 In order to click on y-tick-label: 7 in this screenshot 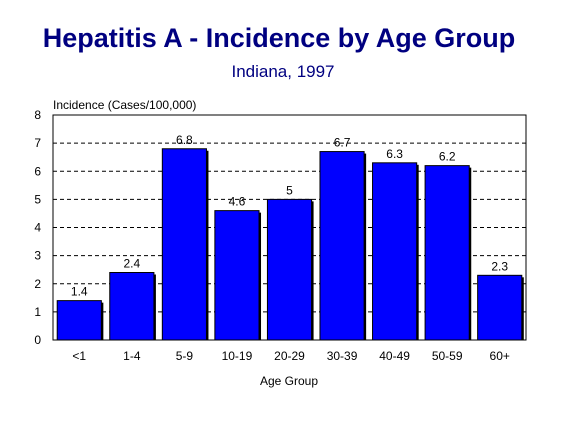, I will do `click(37, 143)`.